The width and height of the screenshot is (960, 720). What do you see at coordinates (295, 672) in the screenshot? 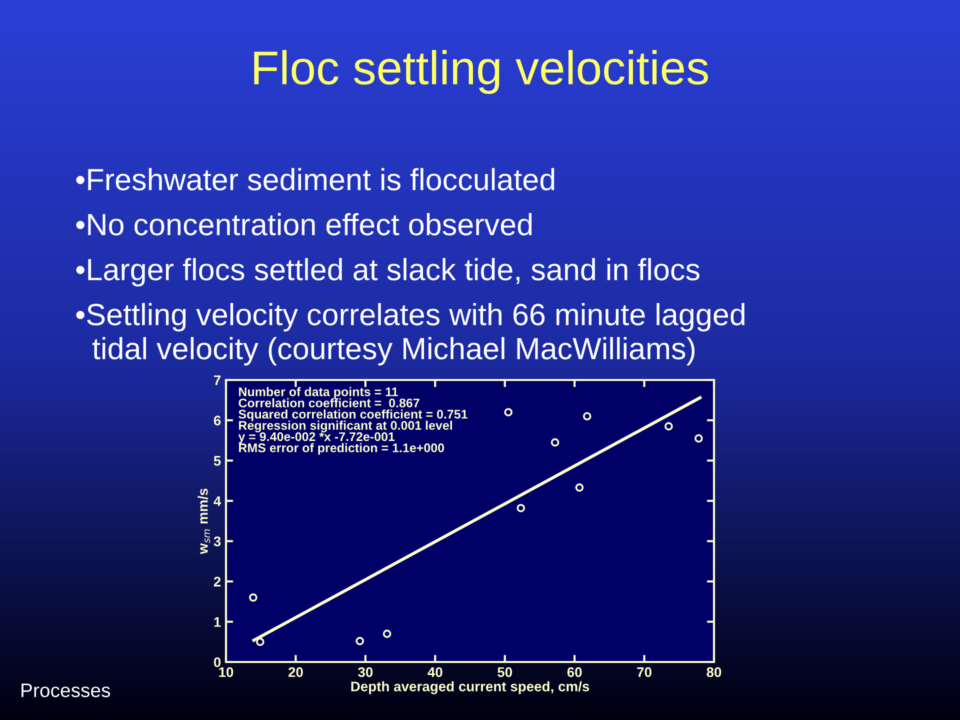
I see `x-tick-label: 20` at bounding box center [295, 672].